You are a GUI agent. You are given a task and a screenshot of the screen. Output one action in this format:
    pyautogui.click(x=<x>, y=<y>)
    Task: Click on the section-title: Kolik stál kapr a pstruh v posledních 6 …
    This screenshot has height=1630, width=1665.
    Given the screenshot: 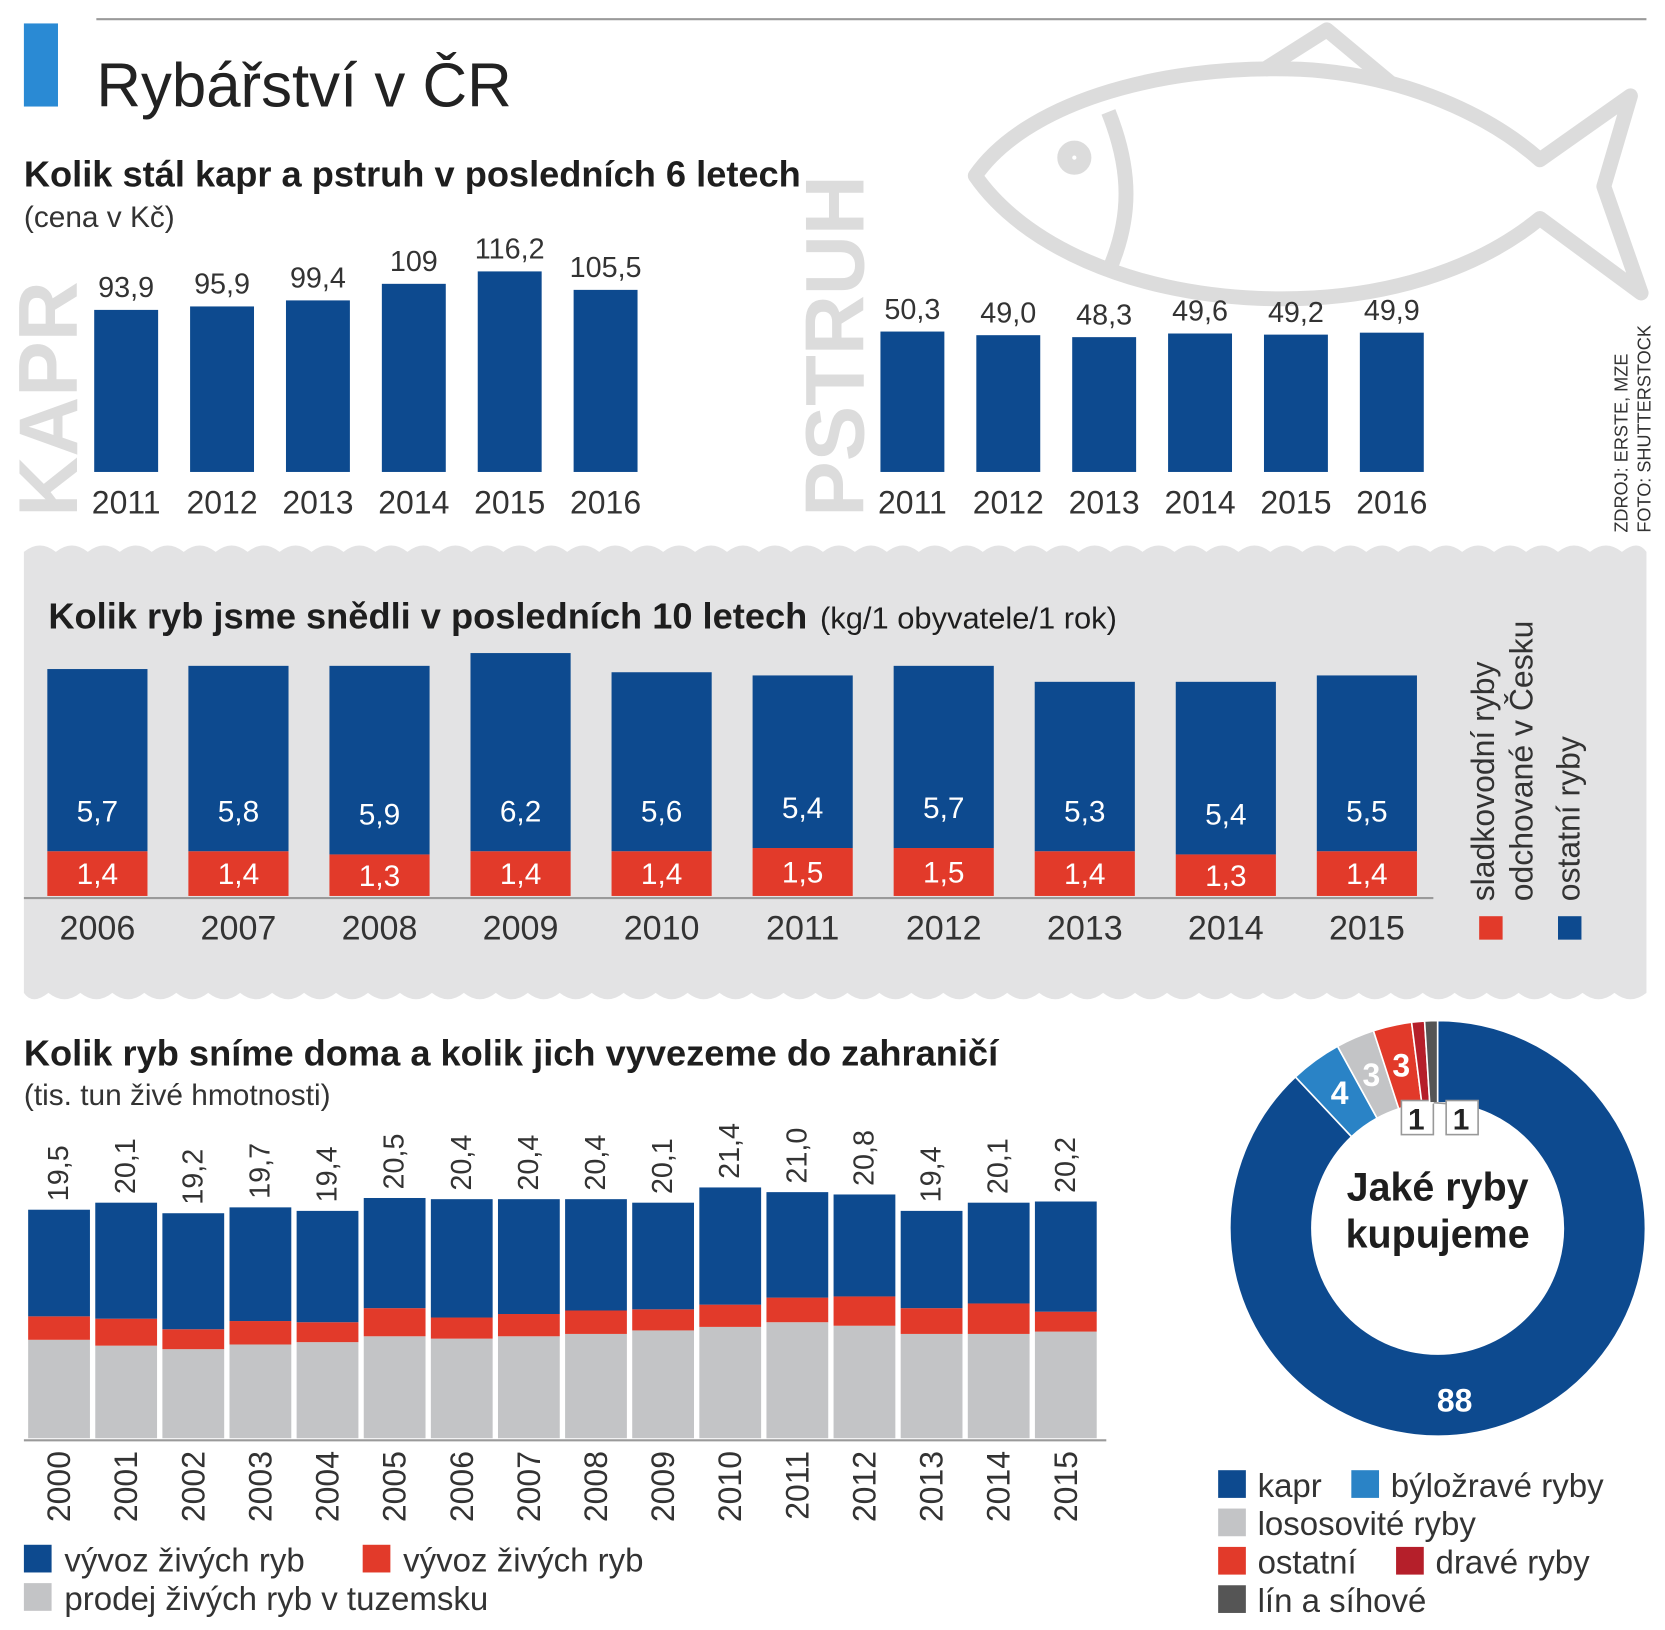 What is the action you would take?
    pyautogui.click(x=412, y=173)
    